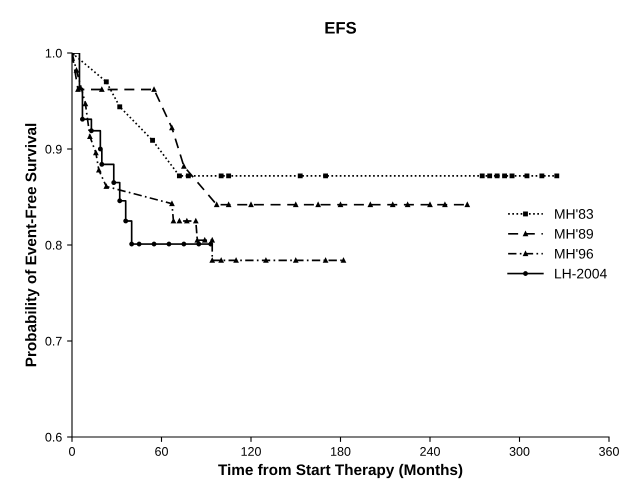  What do you see at coordinates (430, 451) in the screenshot?
I see `x-tick-label: 240` at bounding box center [430, 451].